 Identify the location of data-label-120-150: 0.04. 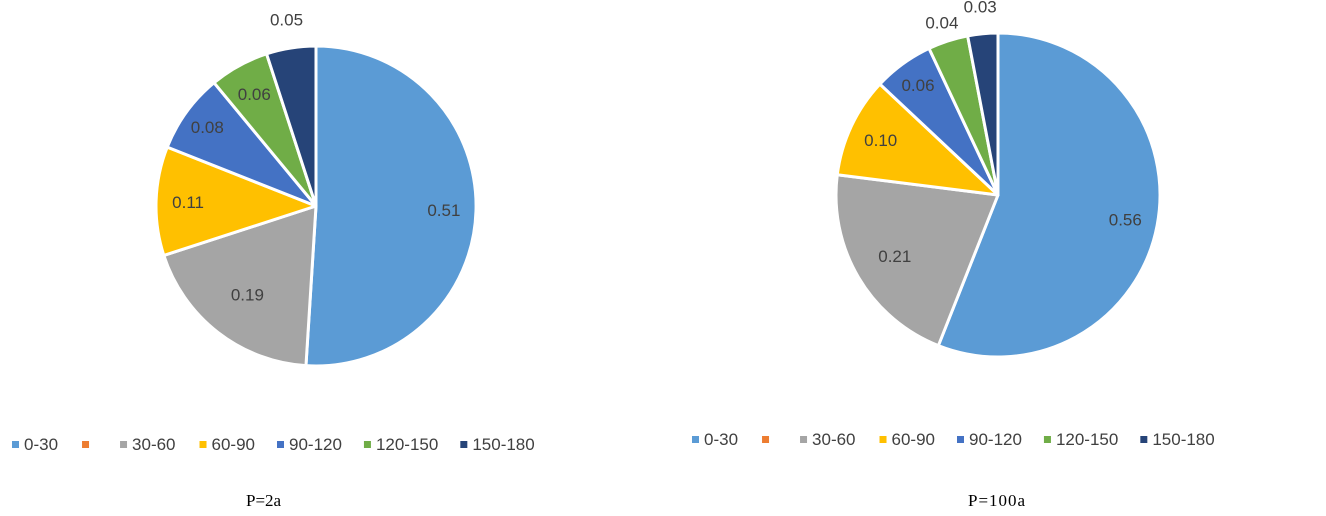
(941, 22).